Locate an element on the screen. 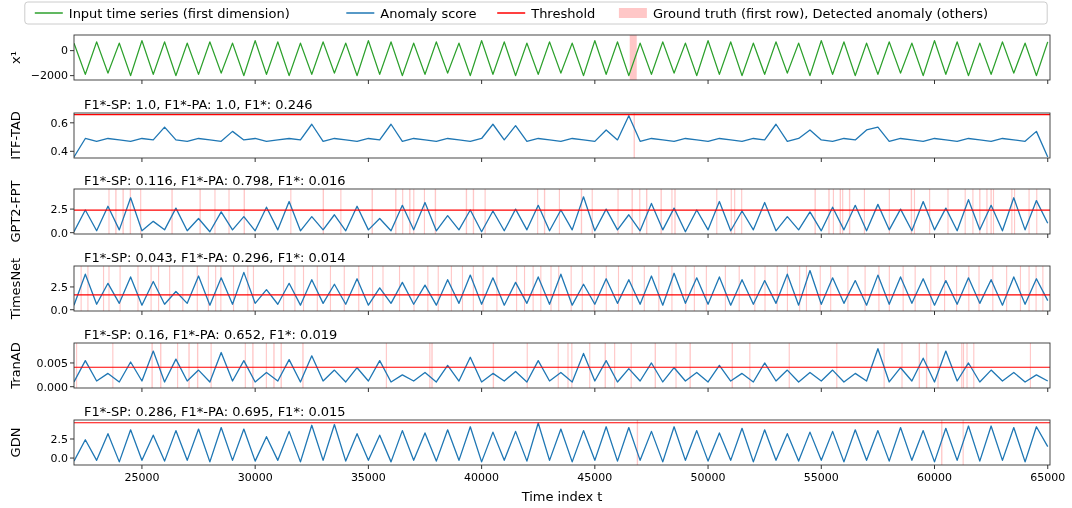  chart-title: F1*-SP: 0.286, F1*-PA: 0.695, F1*: 0.015 is located at coordinates (215, 411).